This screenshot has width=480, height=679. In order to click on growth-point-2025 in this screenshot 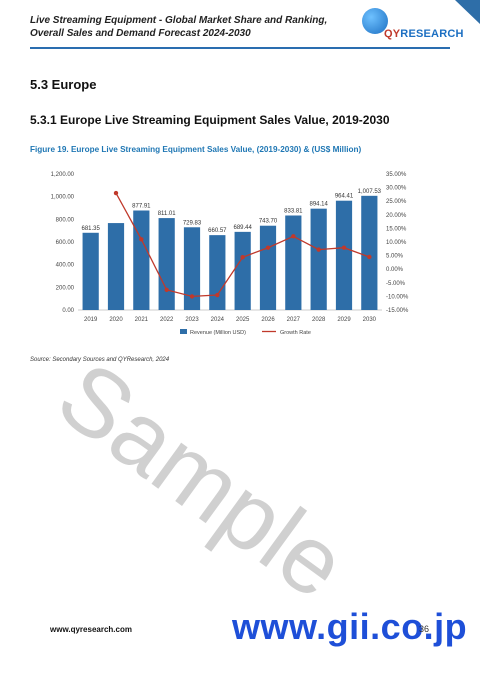, I will do `click(242, 257)`.